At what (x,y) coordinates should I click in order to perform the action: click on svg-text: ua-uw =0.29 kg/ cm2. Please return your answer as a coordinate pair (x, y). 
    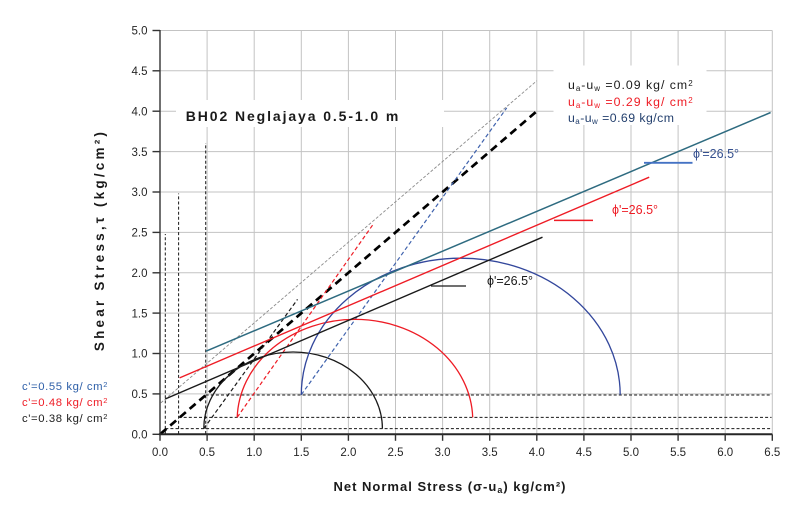
    Looking at the image, I should click on (631, 102).